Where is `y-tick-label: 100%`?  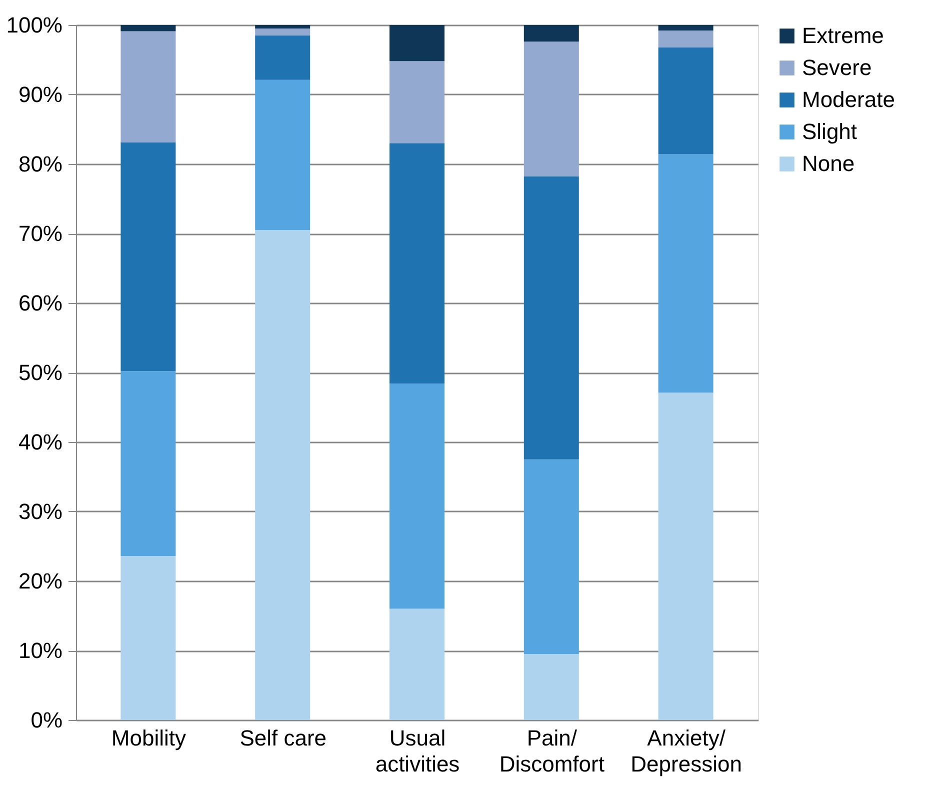
y-tick-label: 100% is located at coordinates (34, 25).